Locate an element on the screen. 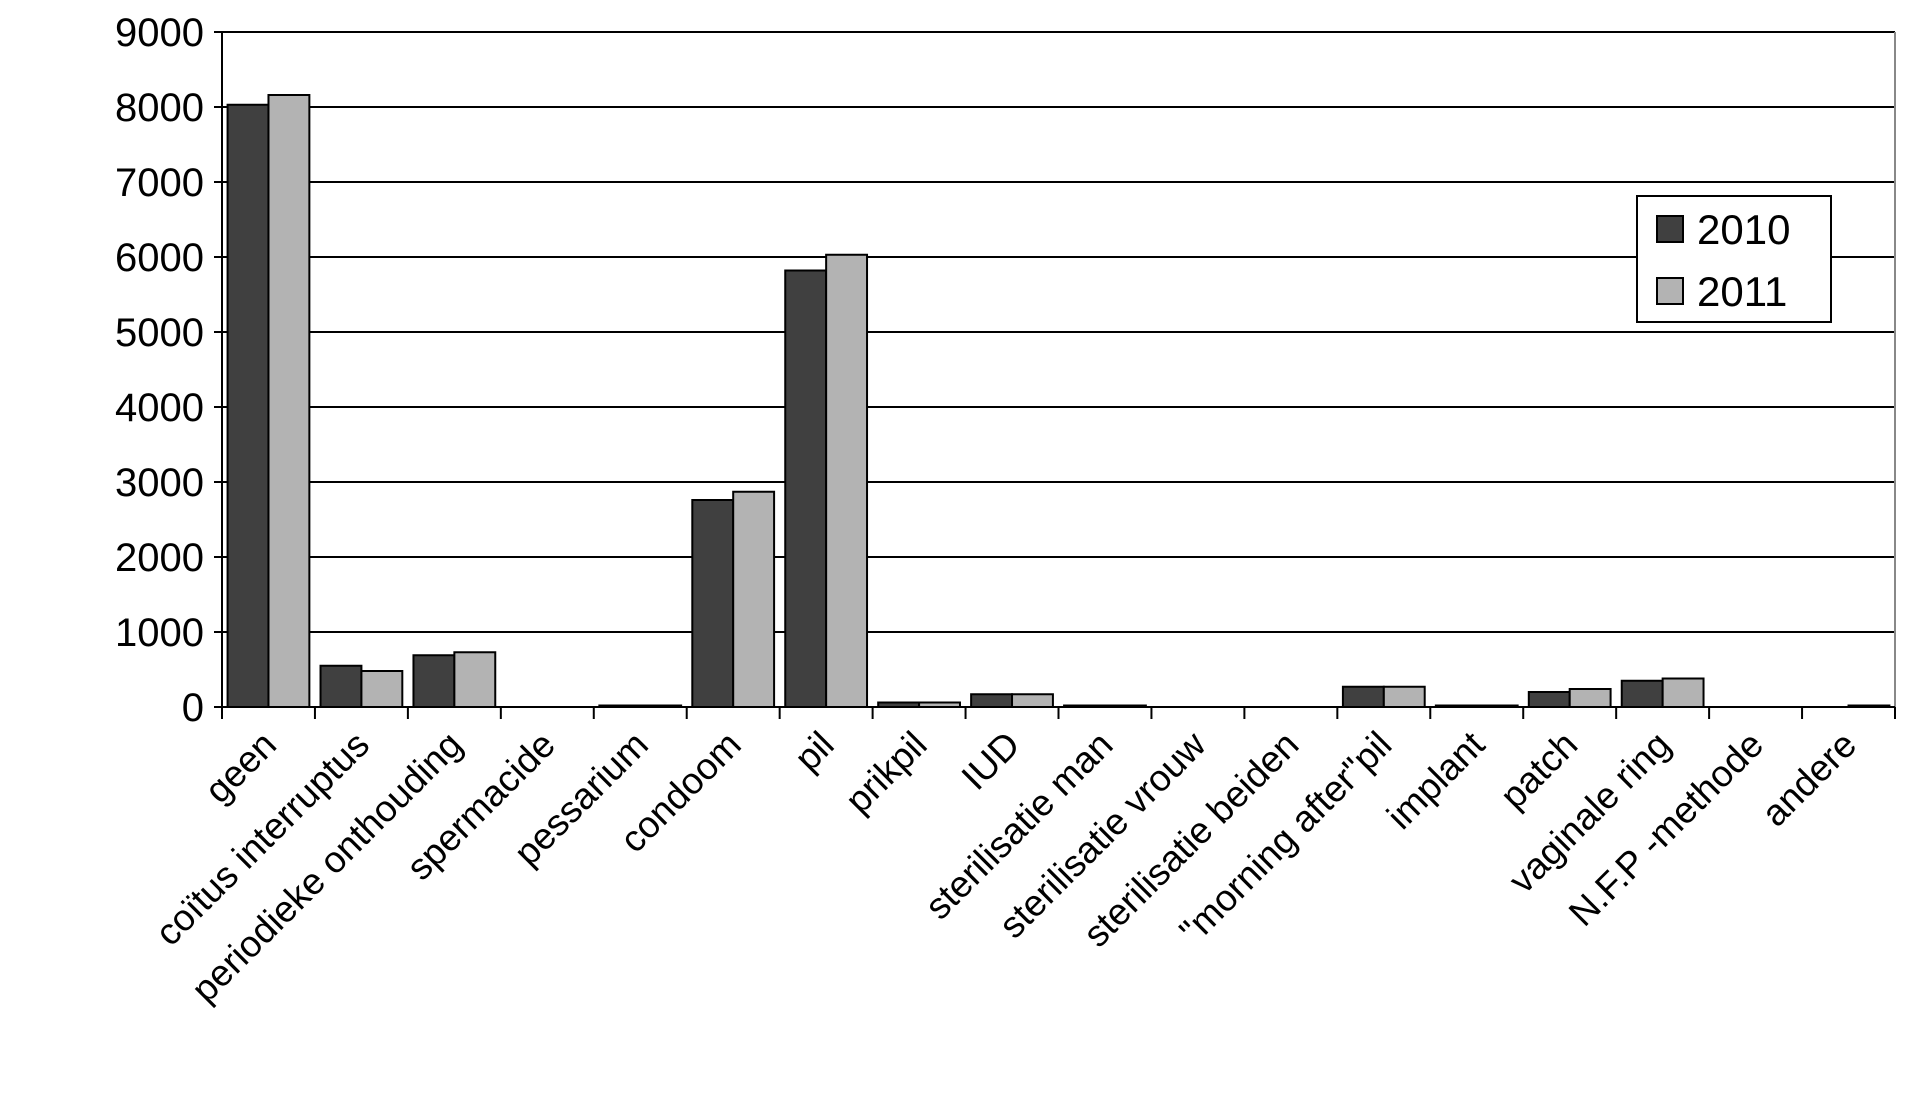 This screenshot has width=1926, height=1104. x-tick-label: prikpil is located at coordinates (885, 772).